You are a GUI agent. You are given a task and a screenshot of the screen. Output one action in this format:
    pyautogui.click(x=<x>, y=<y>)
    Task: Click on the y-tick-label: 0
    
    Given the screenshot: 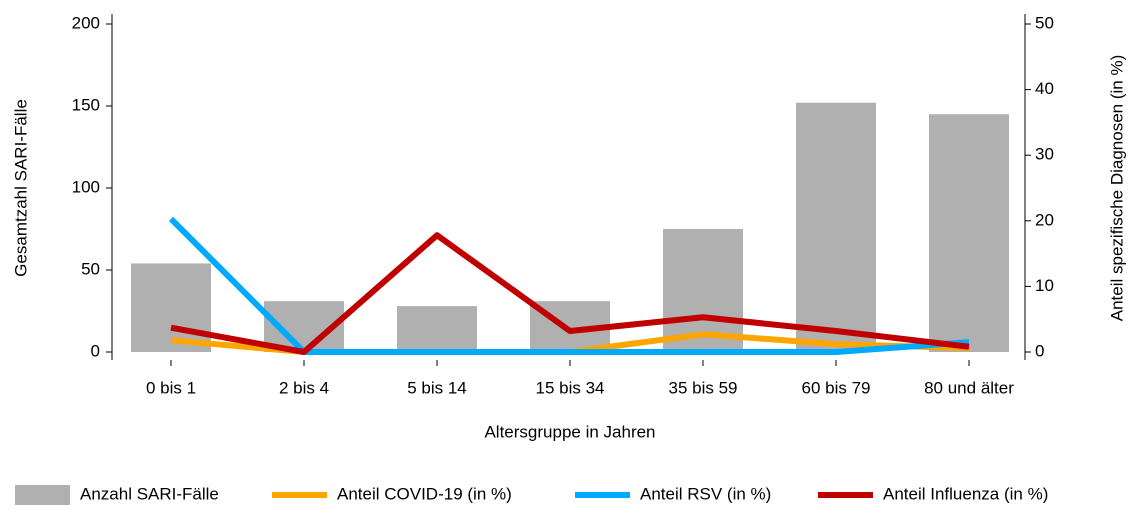 What is the action you would take?
    pyautogui.click(x=95, y=350)
    